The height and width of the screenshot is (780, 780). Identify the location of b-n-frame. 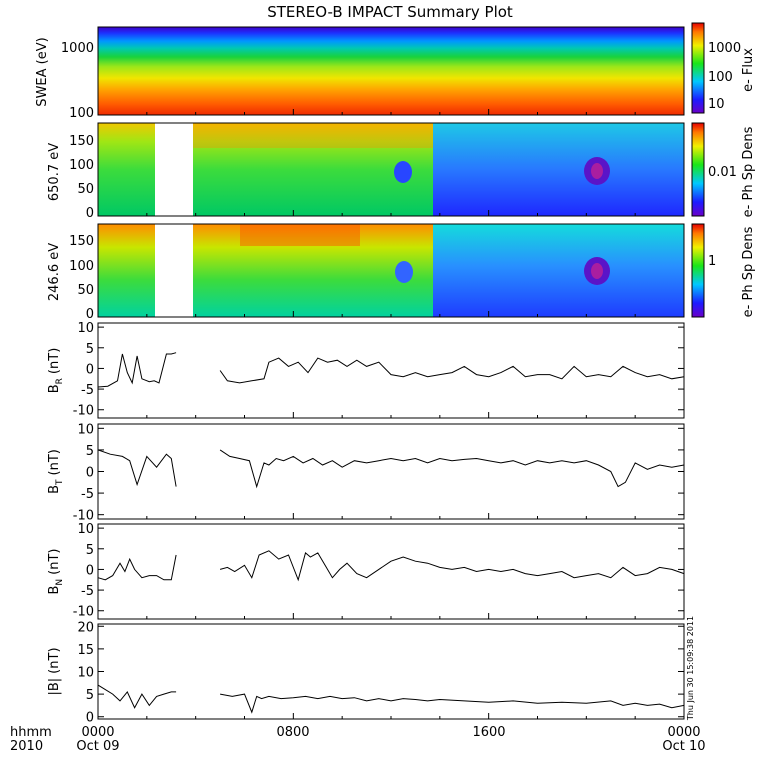
(391, 571).